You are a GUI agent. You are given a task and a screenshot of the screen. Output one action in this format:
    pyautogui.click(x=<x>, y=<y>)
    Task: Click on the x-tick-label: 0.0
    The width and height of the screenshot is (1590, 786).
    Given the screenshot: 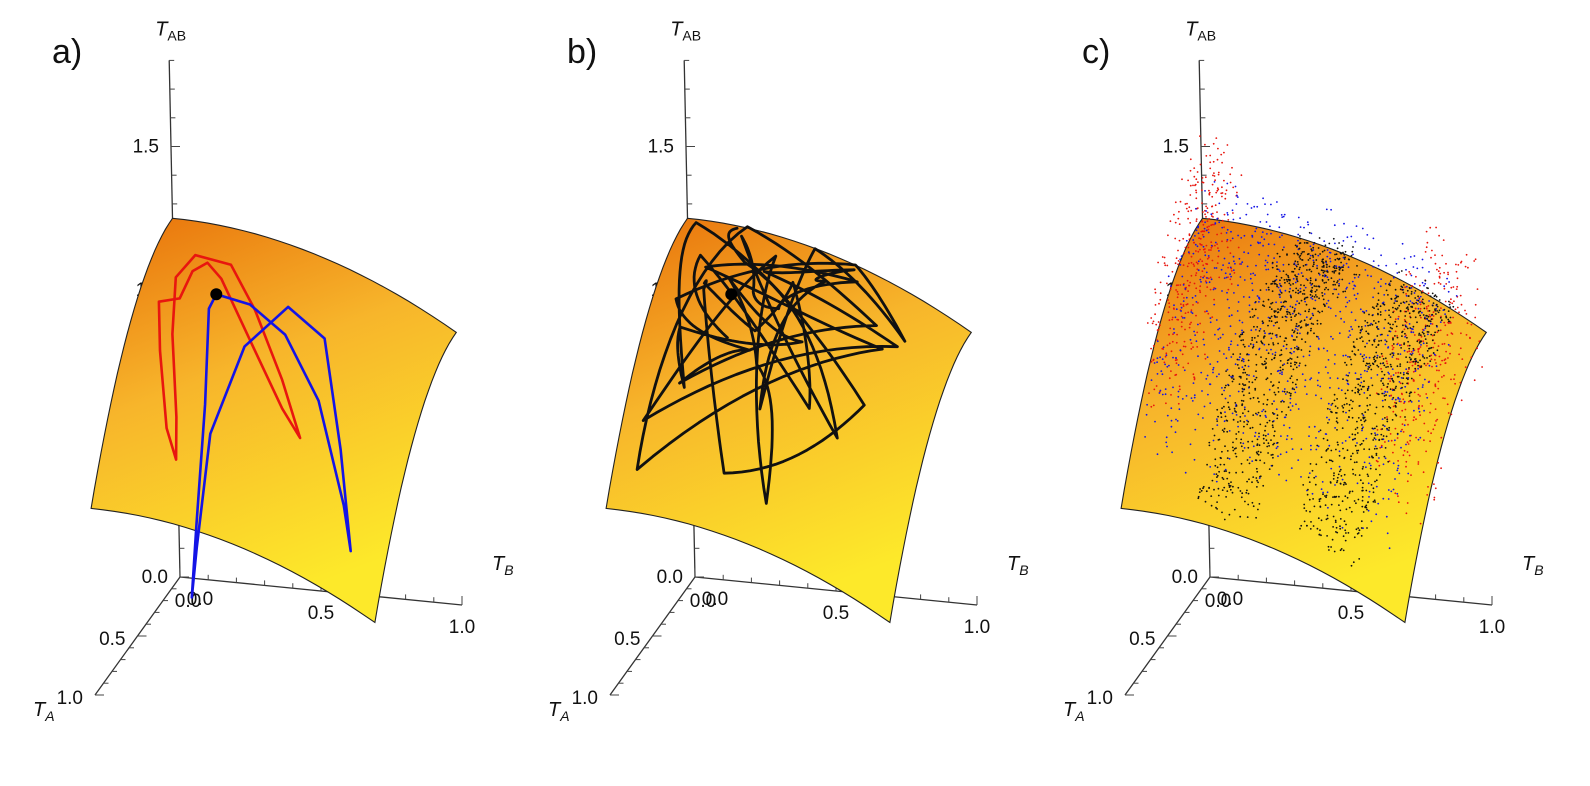 What is the action you would take?
    pyautogui.click(x=1218, y=601)
    